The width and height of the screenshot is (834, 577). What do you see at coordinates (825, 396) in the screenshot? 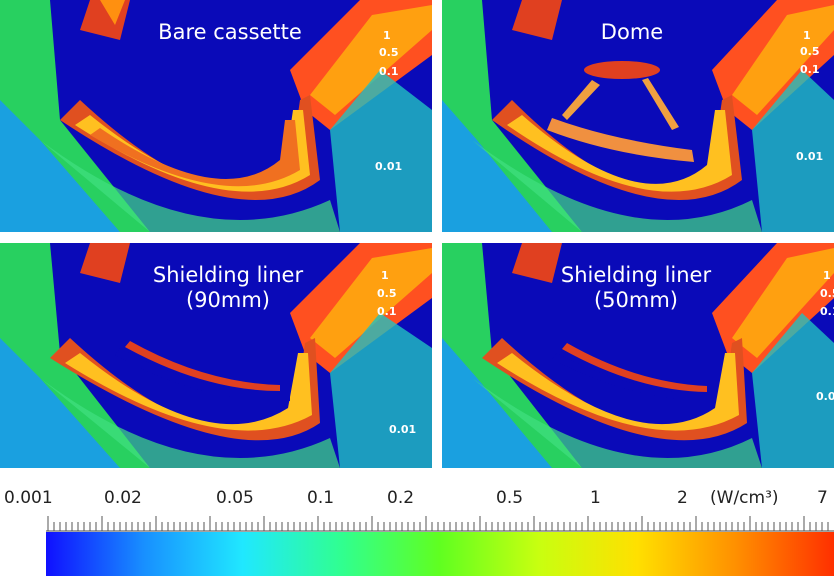
I see `contour-label: 0.0` at bounding box center [825, 396].